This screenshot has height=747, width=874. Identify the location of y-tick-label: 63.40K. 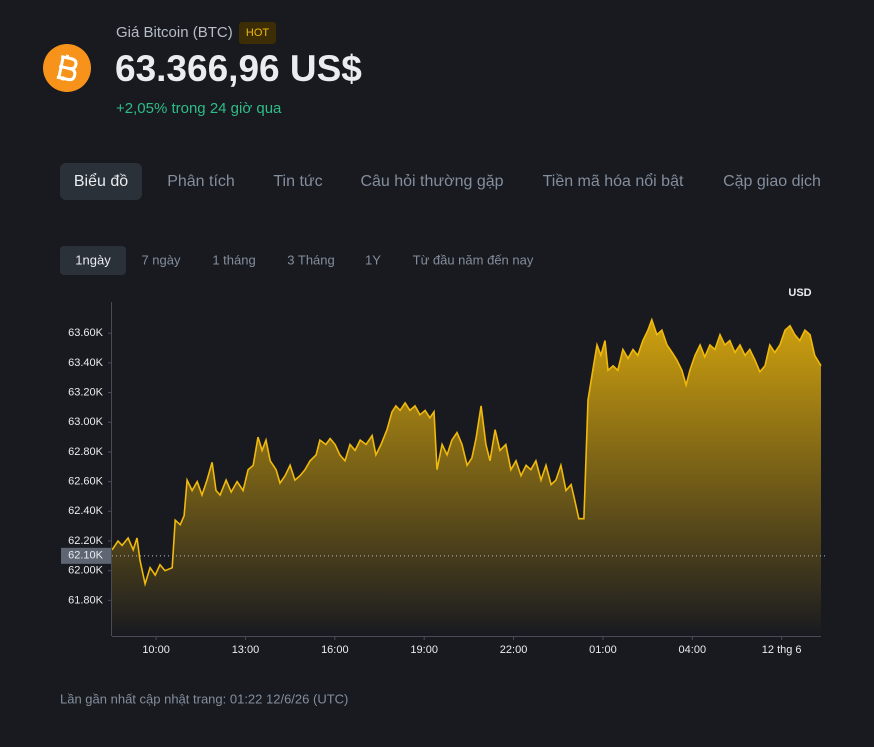
(86, 363).